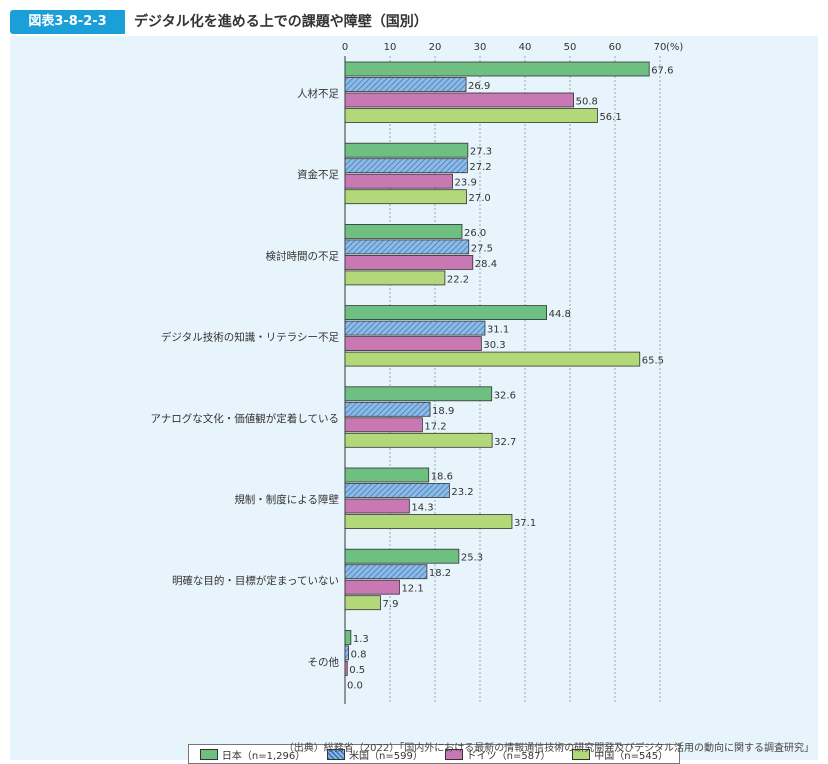  Describe the element at coordinates (453, 754) in the screenshot. I see `legend-swatch-germany` at that location.